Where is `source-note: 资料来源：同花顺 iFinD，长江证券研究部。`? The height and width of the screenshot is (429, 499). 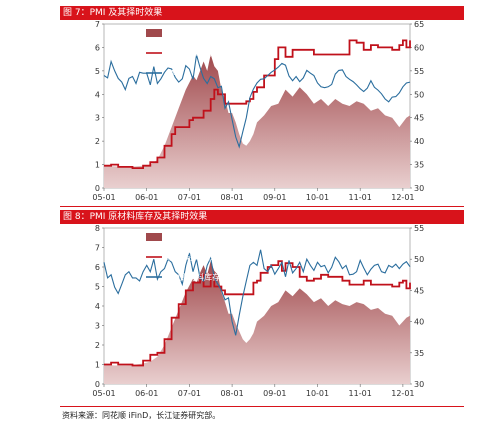
source-note: 资料来源：同花顺 iFinD，长江证券研究部。 is located at coordinates (141, 415).